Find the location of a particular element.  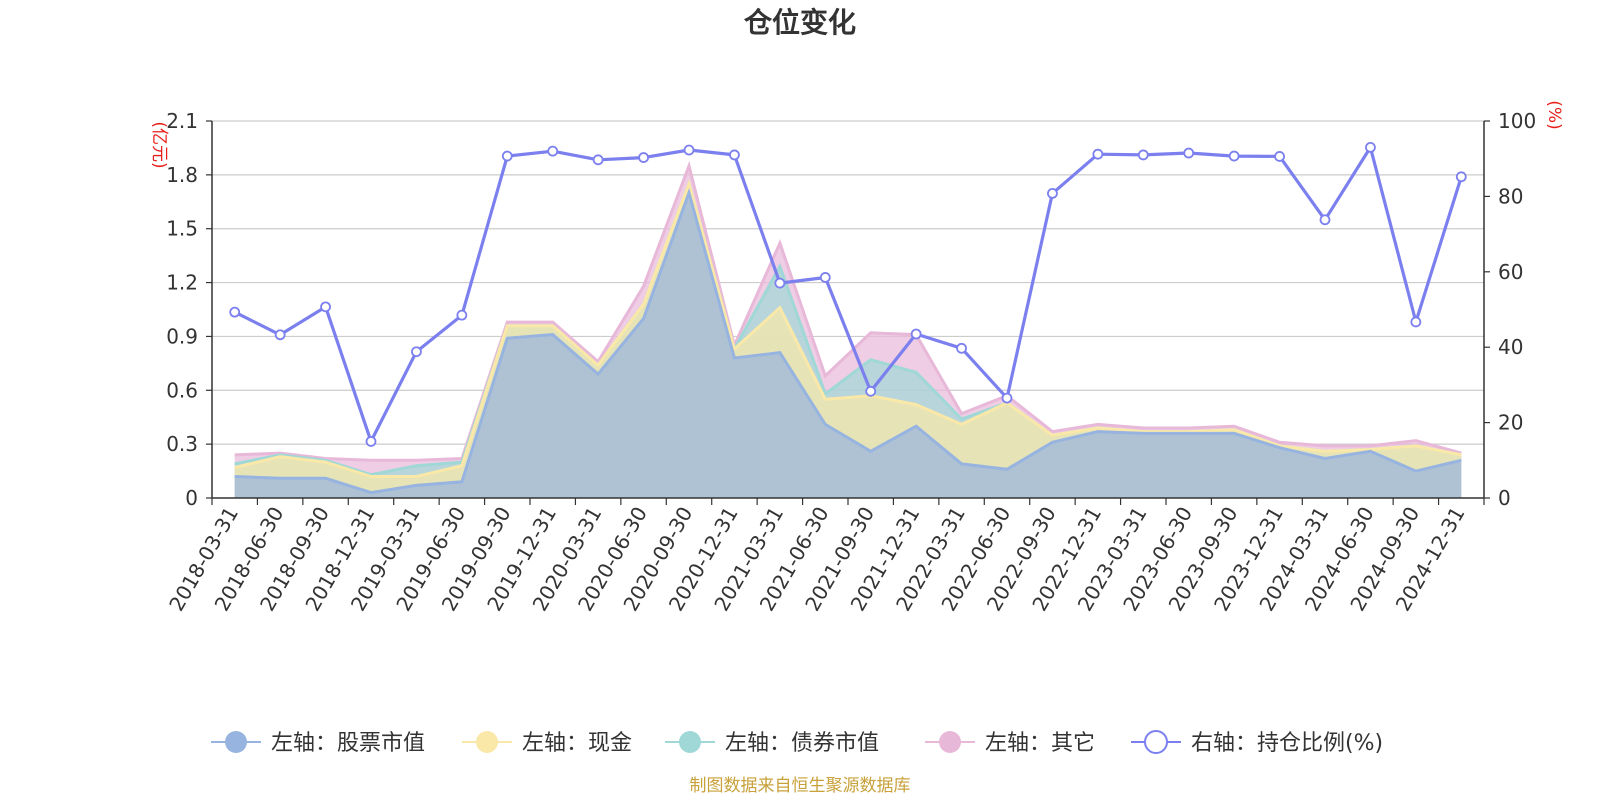

right-tick-label-2: 40 is located at coordinates (1510, 347).